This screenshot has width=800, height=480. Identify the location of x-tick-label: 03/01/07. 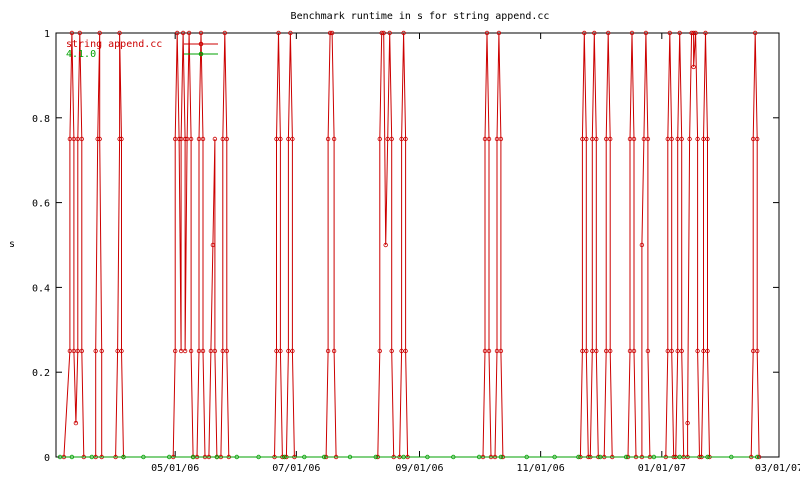
(777, 468).